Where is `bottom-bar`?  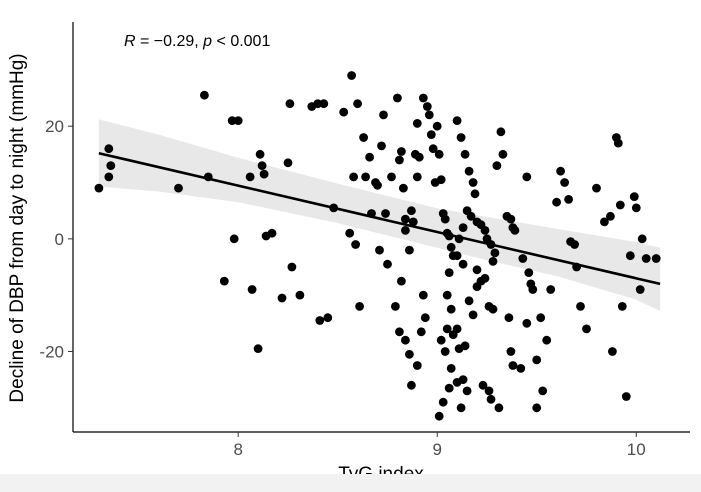
bottom-bar is located at coordinates (350, 483).